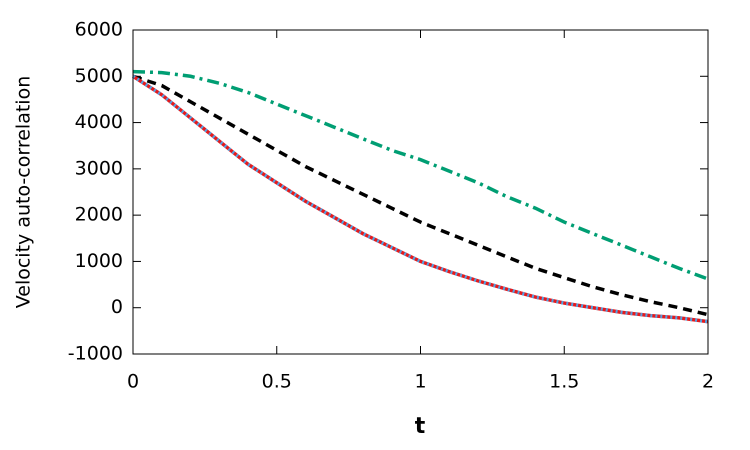 The height and width of the screenshot is (450, 750). I want to click on y-tick-label: 4000, so click(99, 122).